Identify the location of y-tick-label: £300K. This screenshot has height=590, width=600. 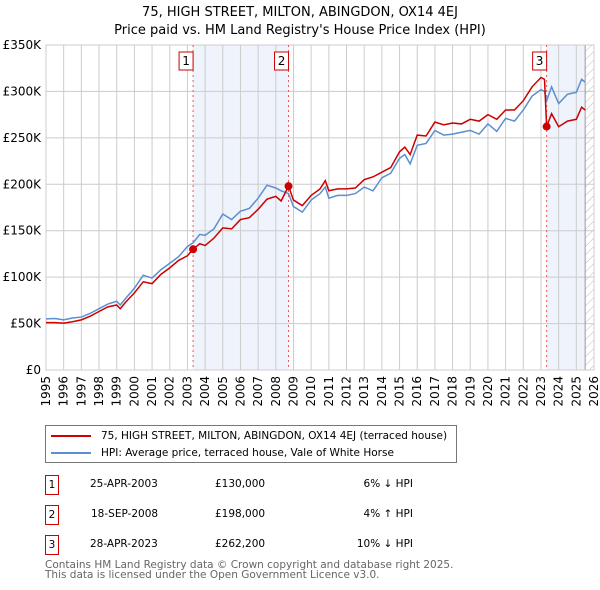
(23, 91).